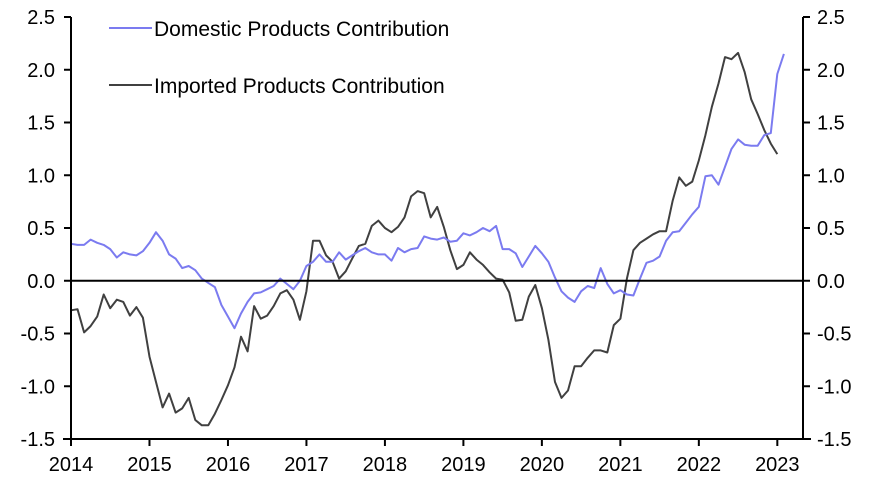 Image resolution: width=874 pixels, height=482 pixels. I want to click on right-y-tick-label: 1.0, so click(831, 176).